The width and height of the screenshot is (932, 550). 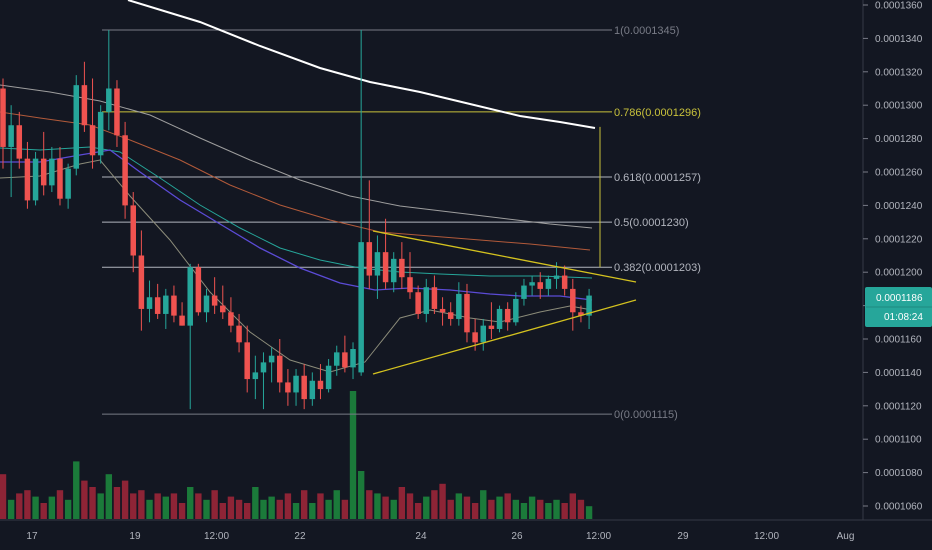 I want to click on triangle-pattern, so click(x=504, y=302).